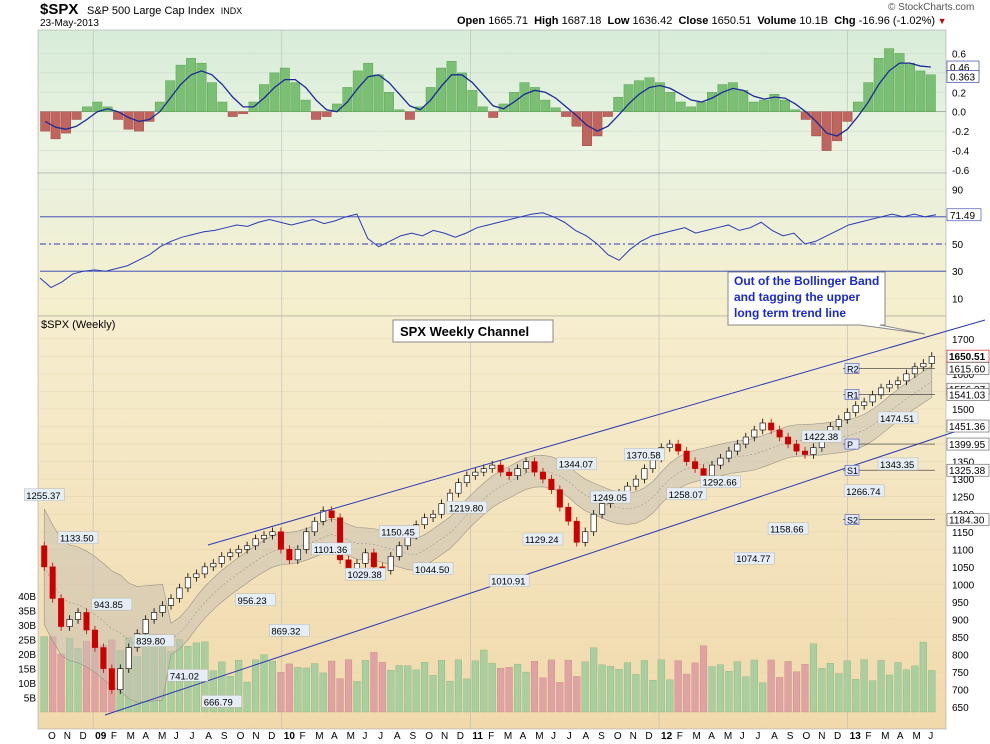 This screenshot has height=744, width=990. What do you see at coordinates (224, 736) in the screenshot?
I see `x-axis-label: S` at bounding box center [224, 736].